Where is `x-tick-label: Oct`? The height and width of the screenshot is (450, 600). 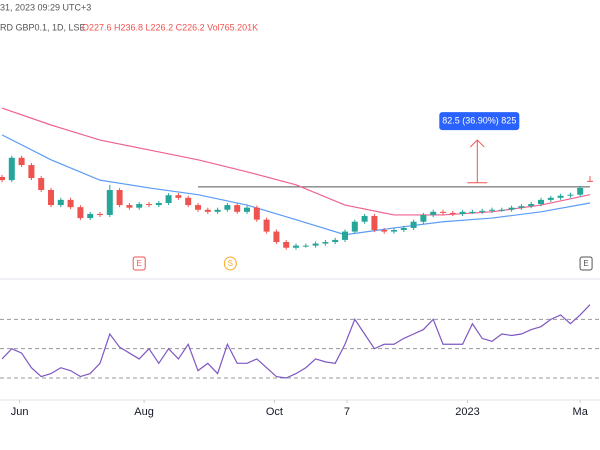
x-tick-label: Oct is located at coordinates (274, 412).